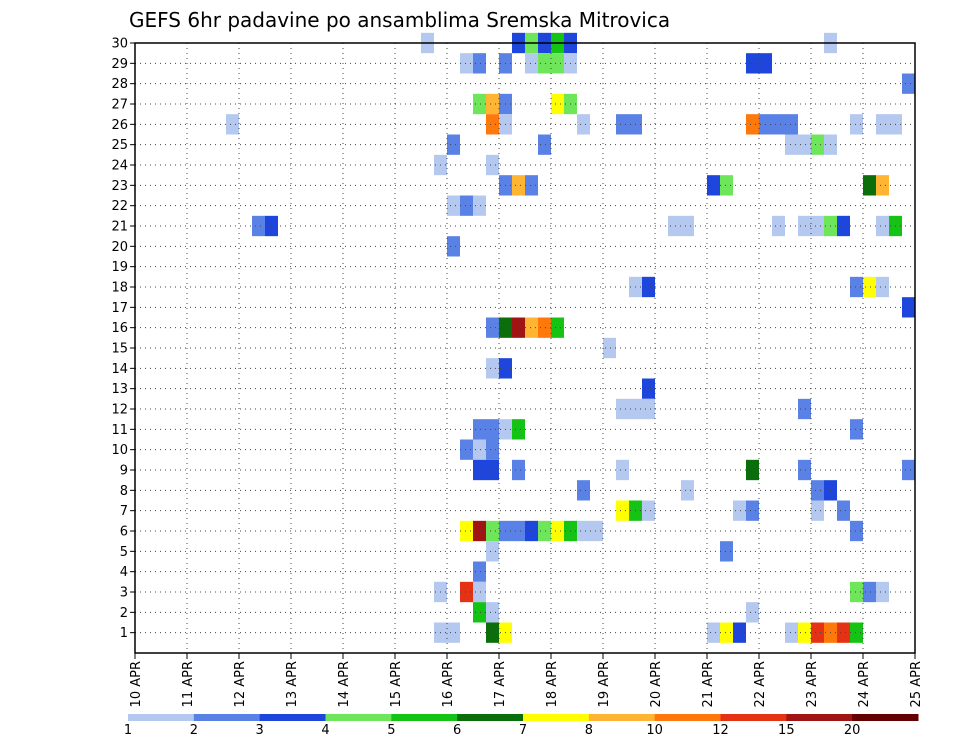 This screenshot has height=742, width=960. Describe the element at coordinates (119, 288) in the screenshot. I see `y-tick-label: 18` at that location.